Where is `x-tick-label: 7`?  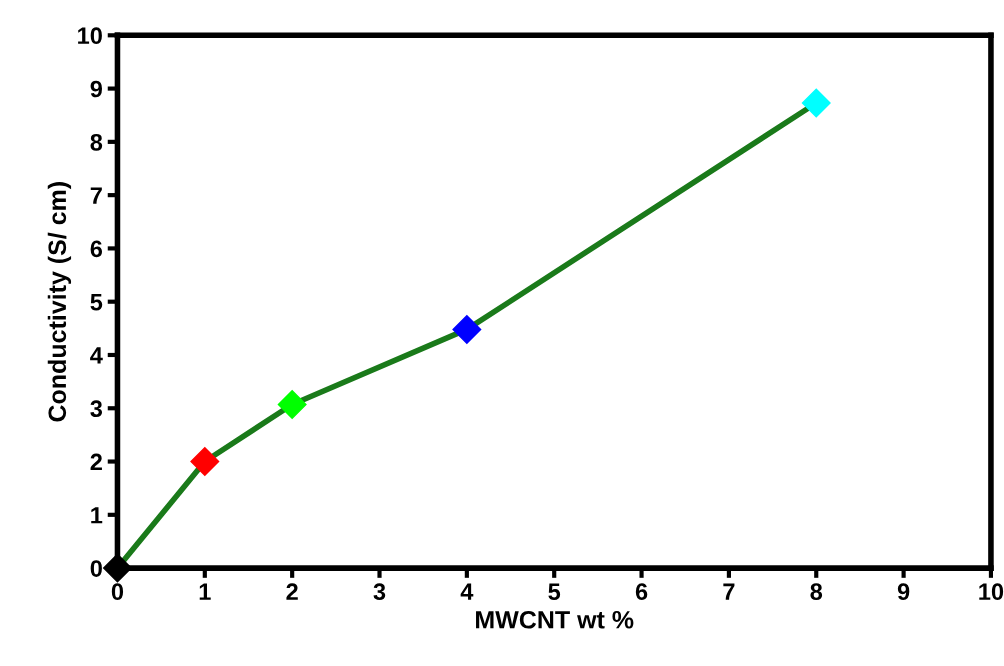 x-tick-label: 7 is located at coordinates (729, 591).